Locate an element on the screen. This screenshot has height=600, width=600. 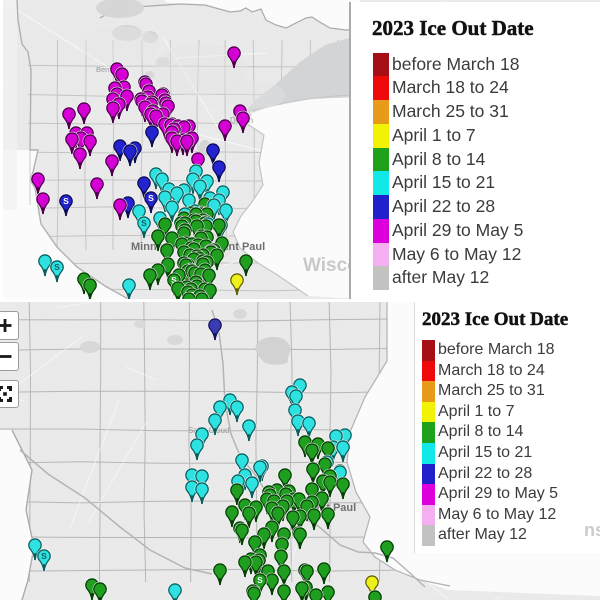
svg-text: Wisco is located at coordinates (331, 265).